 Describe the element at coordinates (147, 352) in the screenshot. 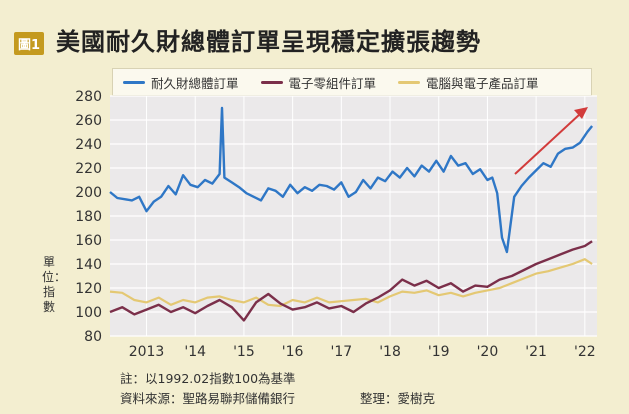

I see `x-tick-label: 2013` at that location.